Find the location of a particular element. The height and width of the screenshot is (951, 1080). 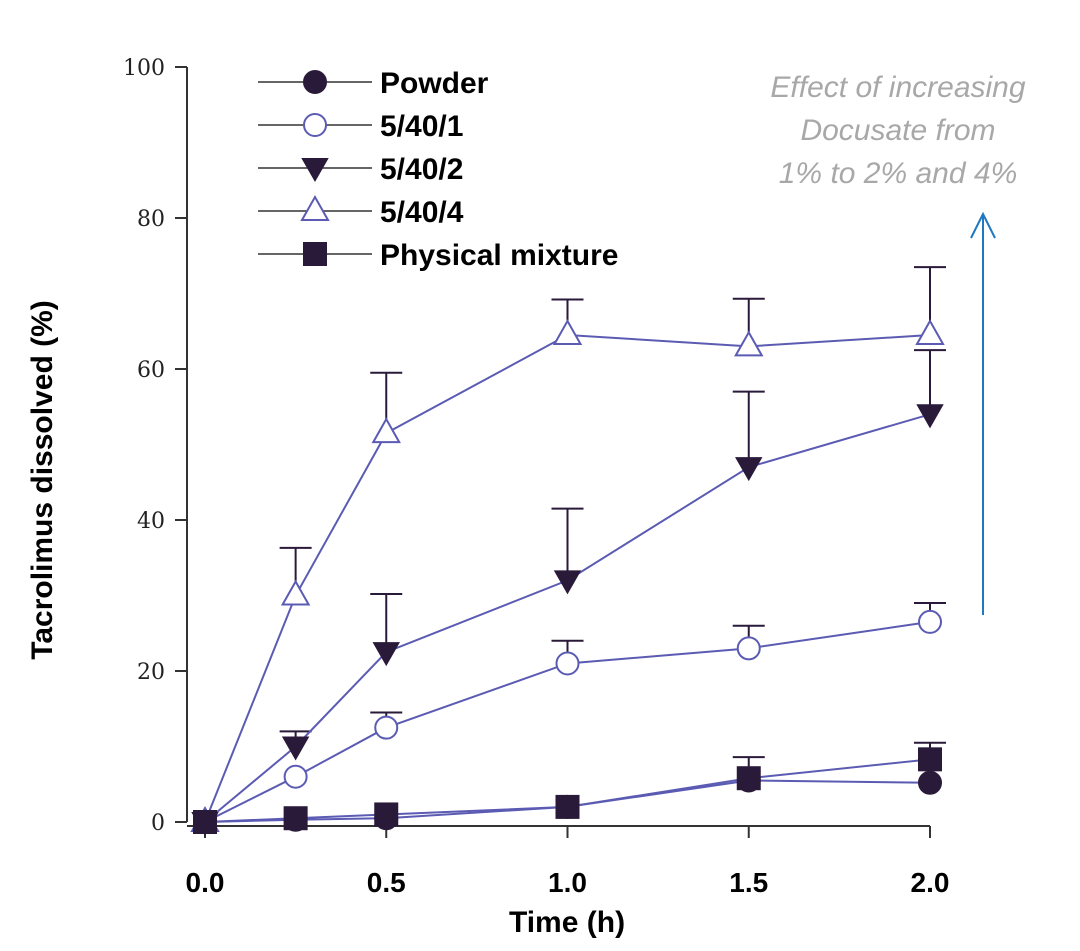

legend-entry: 5/40/4 is located at coordinates (361, 211).